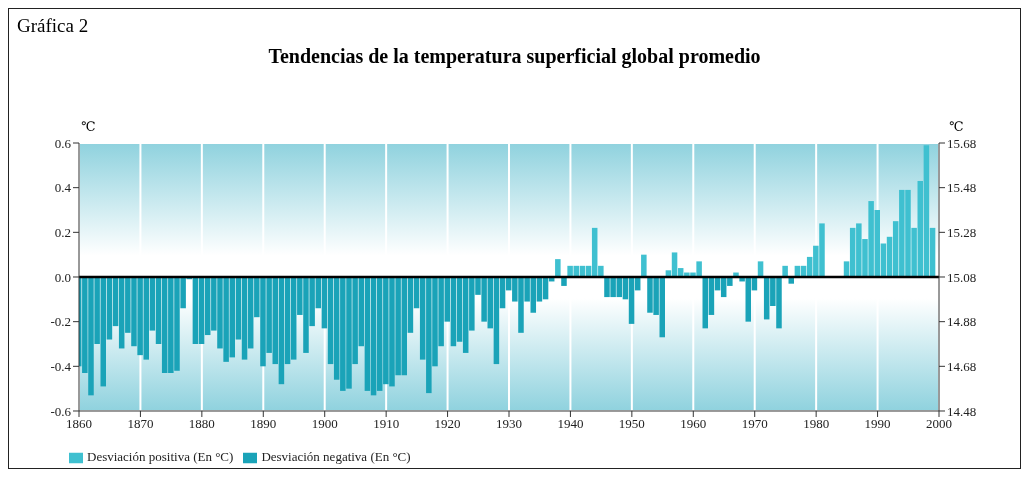  What do you see at coordinates (160, 456) in the screenshot?
I see `legend-label: Desviación positiva (En °C)` at bounding box center [160, 456].